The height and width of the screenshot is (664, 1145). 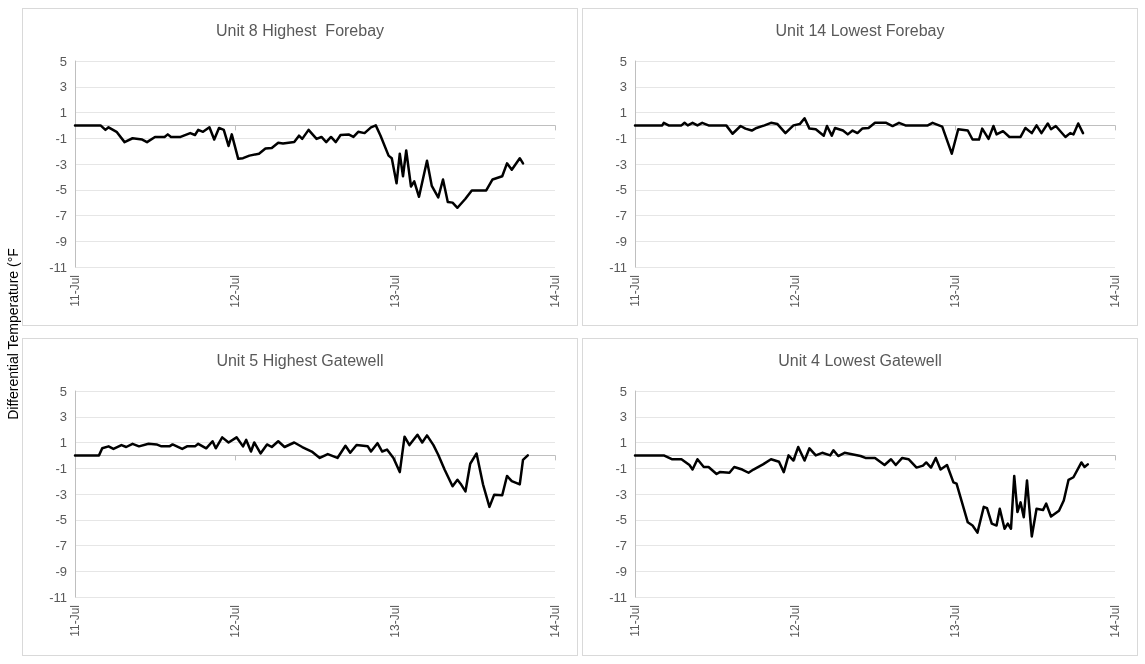 I want to click on chart-title: Unit 4 Lowest Gatewell, so click(x=860, y=360).